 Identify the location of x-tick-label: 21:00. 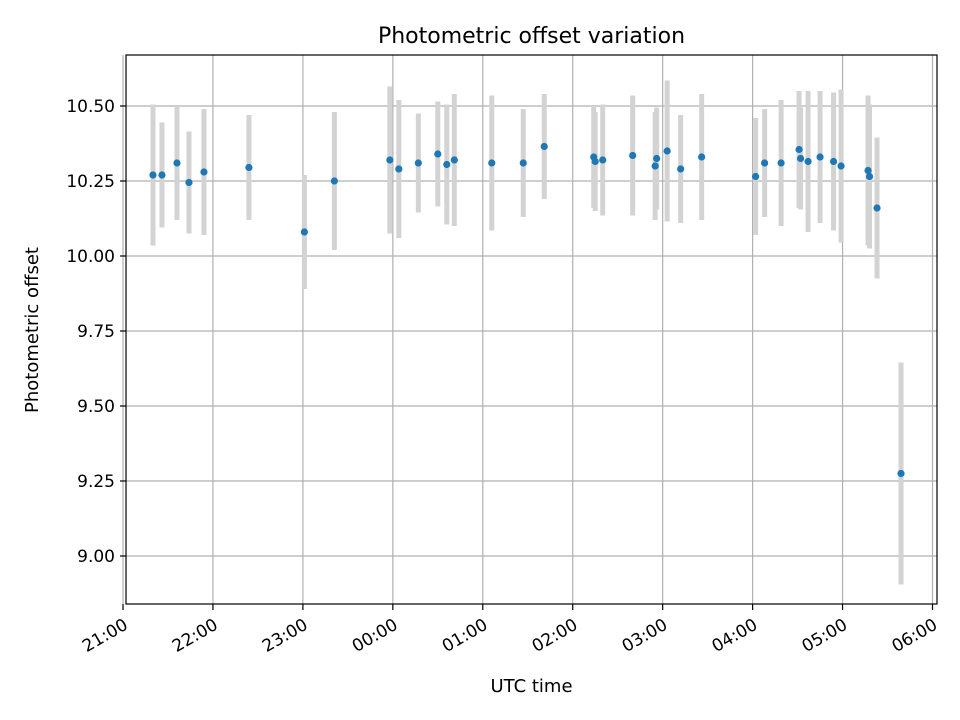
(105, 636).